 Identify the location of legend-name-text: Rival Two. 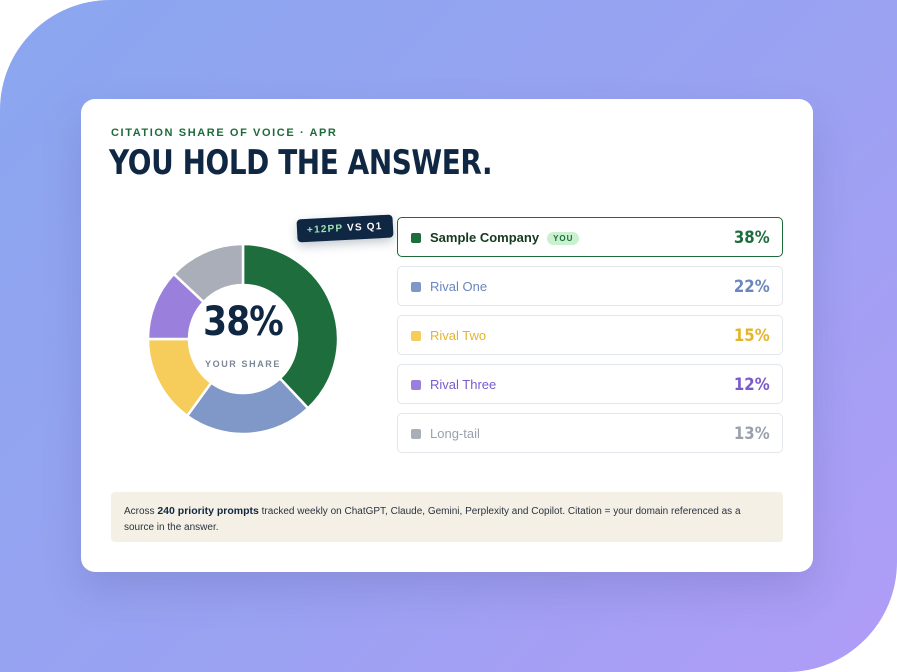
(458, 335).